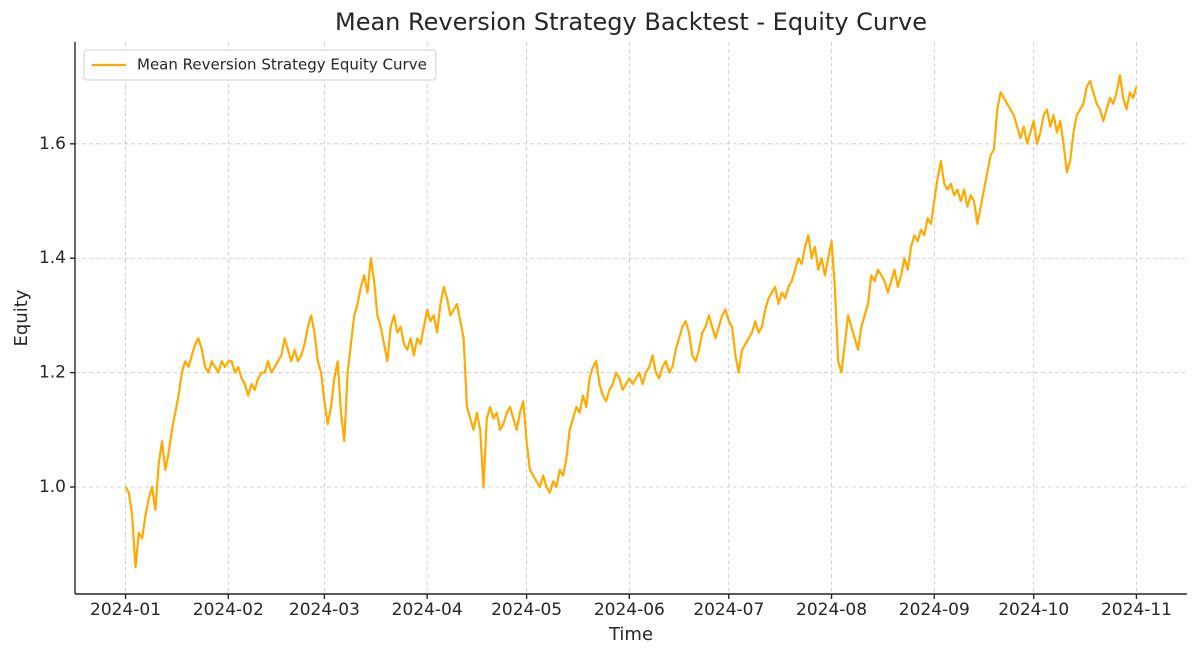 The image size is (1199, 658). I want to click on y-tick-label: 1.0, so click(52, 487).